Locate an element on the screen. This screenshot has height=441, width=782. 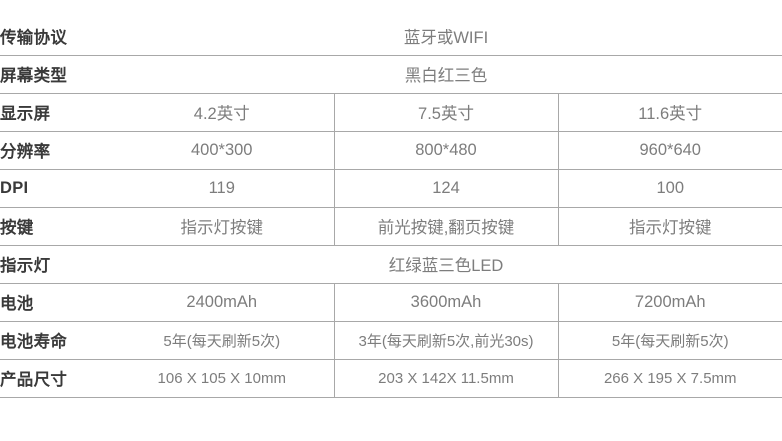
table-row: DPI 119 124 100 is located at coordinates (391, 187).